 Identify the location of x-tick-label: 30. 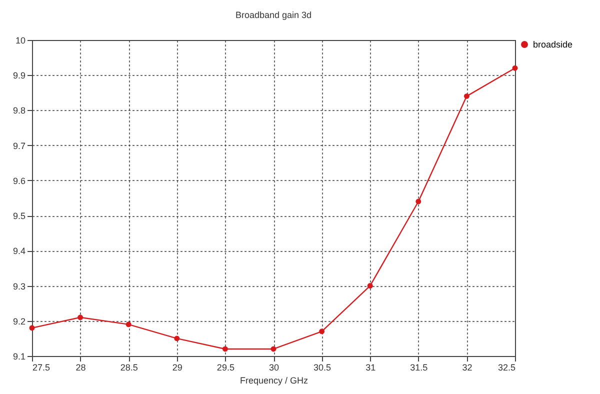
(274, 367).